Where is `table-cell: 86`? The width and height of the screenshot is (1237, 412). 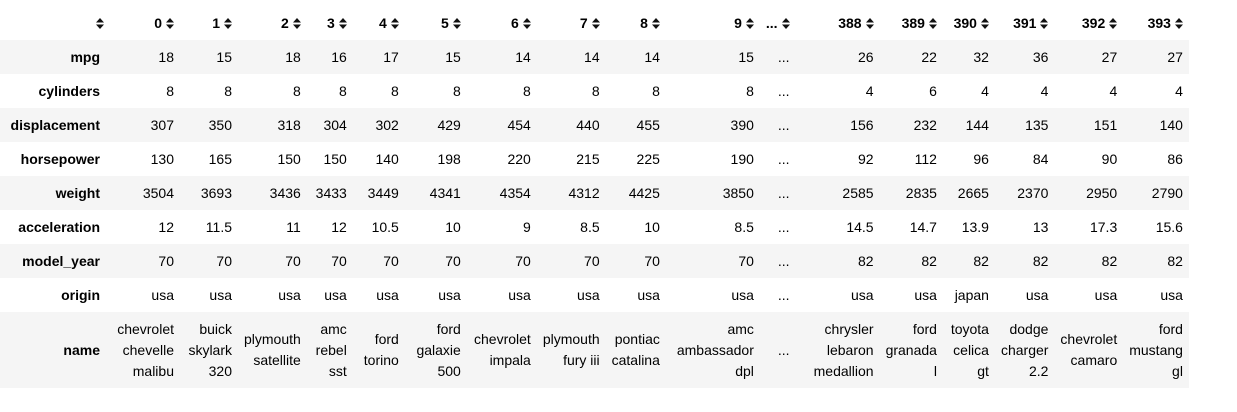
table-cell: 86 is located at coordinates (1175, 159).